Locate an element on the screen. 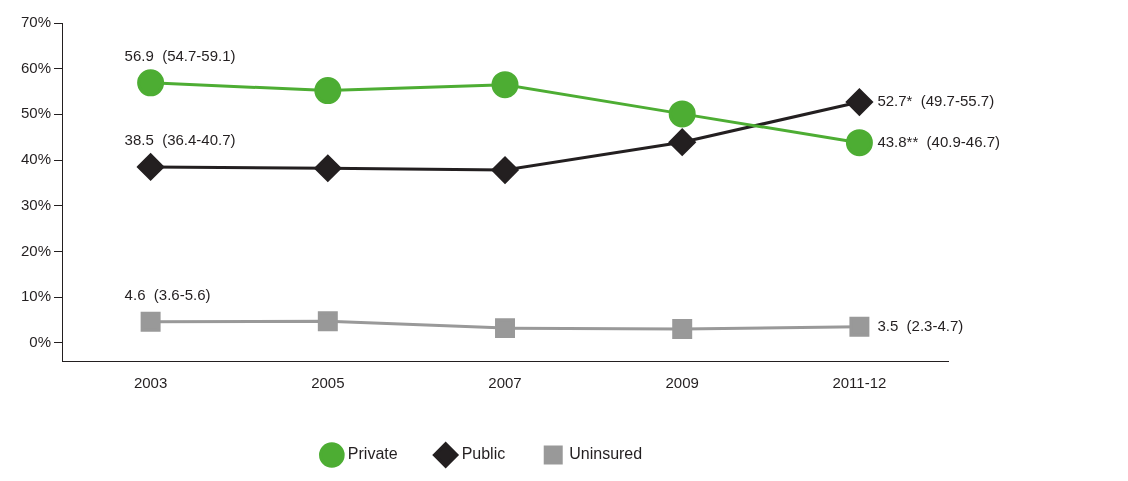 The height and width of the screenshot is (481, 1128). y-tick-label: 20% is located at coordinates (36, 250).